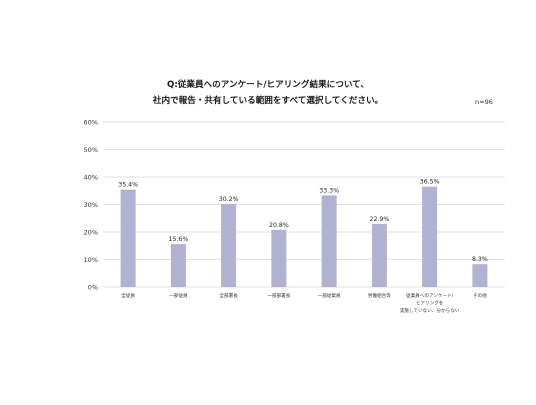 The width and height of the screenshot is (536, 405). What do you see at coordinates (430, 182) in the screenshot?
I see `bar-value-label: 36.5%` at bounding box center [430, 182].